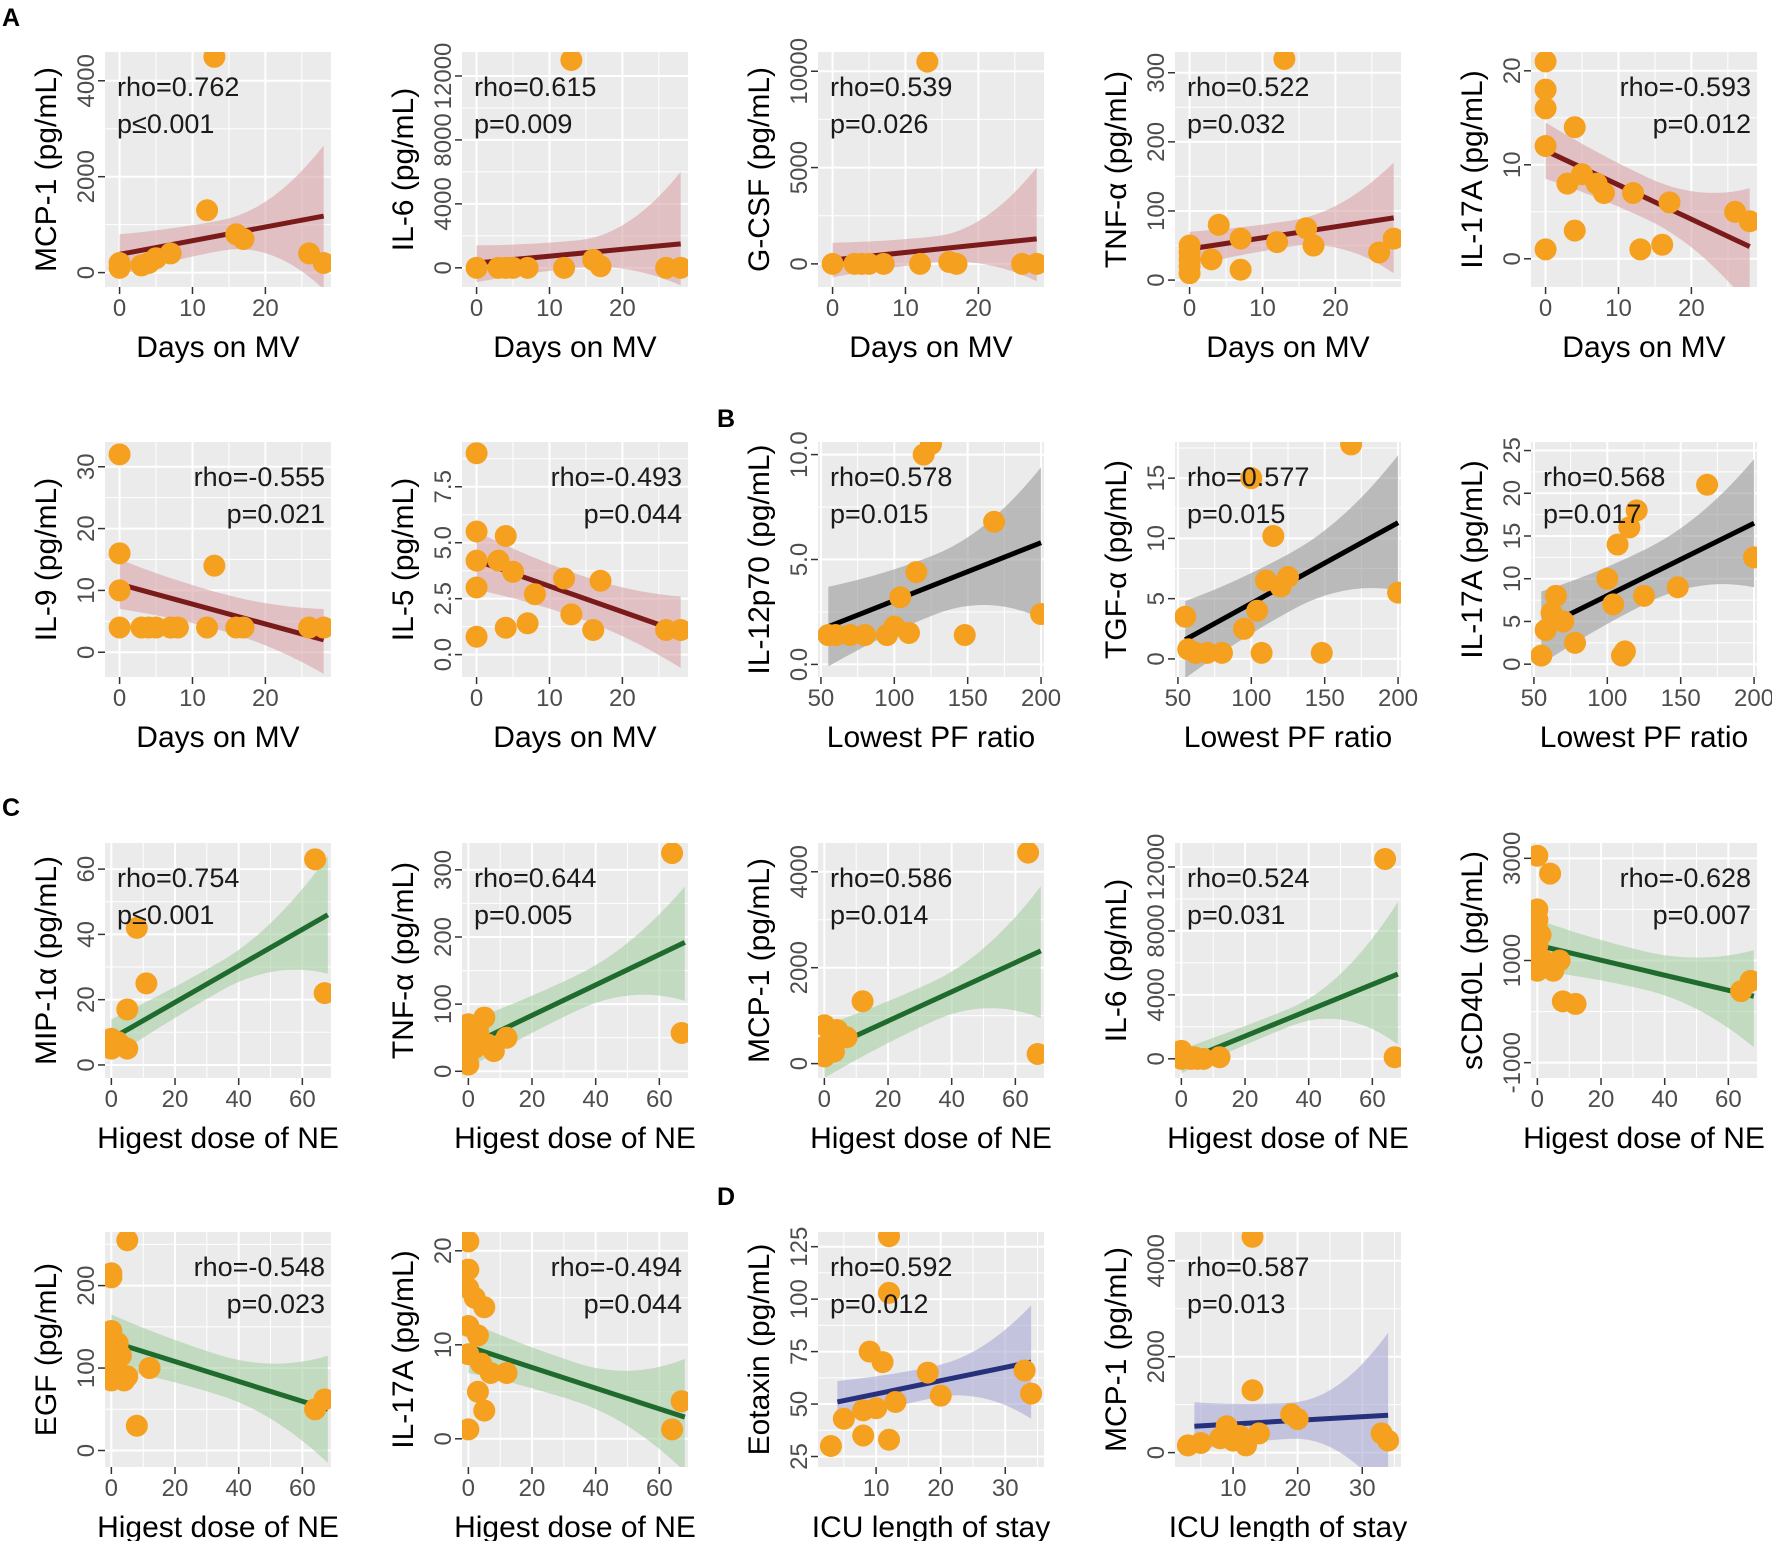 Image resolution: width=1772 pixels, height=1541 pixels. I want to click on chart-16-y-axis-title: EGF (pg/mL), so click(46, 1349).